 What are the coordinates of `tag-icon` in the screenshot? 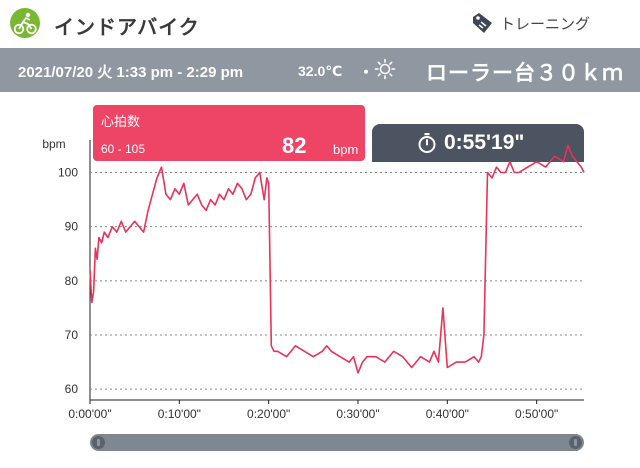 It's located at (482, 23).